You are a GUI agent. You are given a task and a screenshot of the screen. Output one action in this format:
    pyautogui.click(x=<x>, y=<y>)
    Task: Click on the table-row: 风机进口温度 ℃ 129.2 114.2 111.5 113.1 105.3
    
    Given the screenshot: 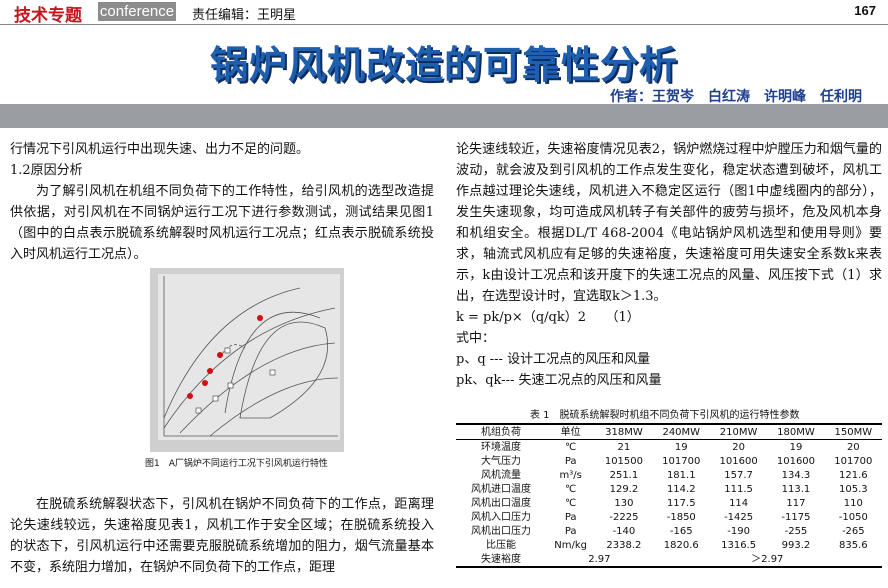 What is the action you would take?
    pyautogui.click(x=669, y=489)
    